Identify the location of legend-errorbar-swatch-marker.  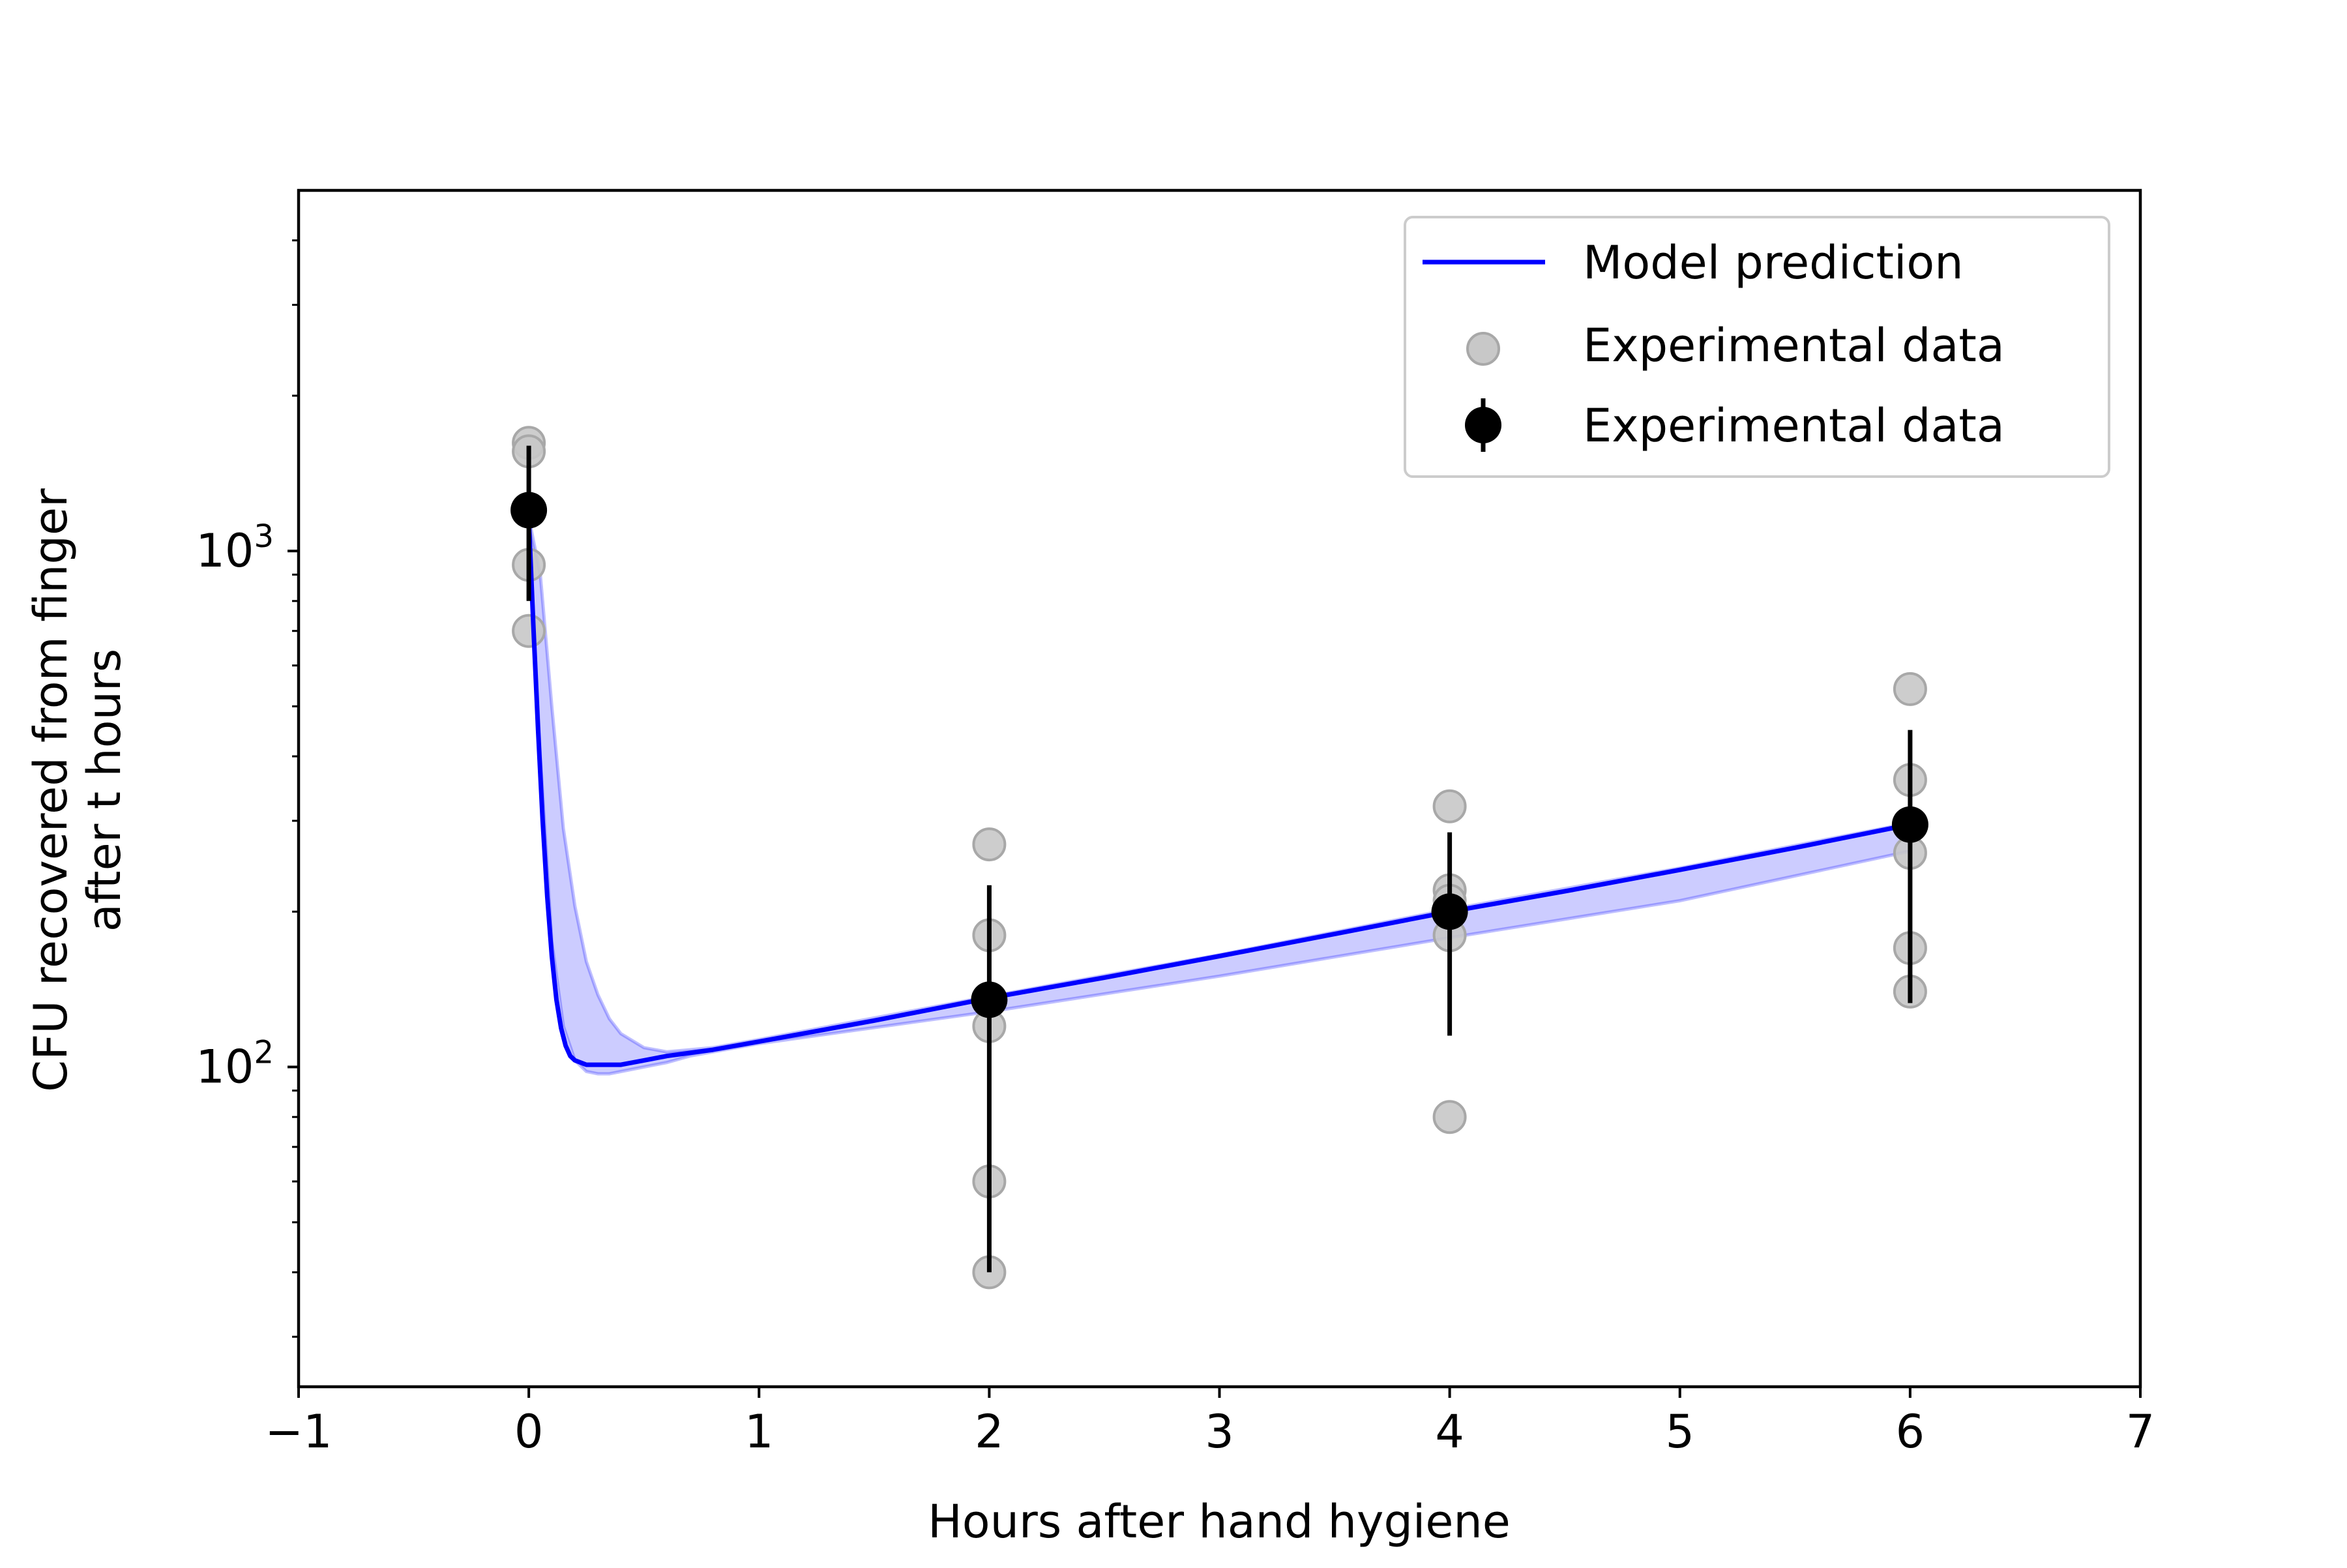
(1483, 425).